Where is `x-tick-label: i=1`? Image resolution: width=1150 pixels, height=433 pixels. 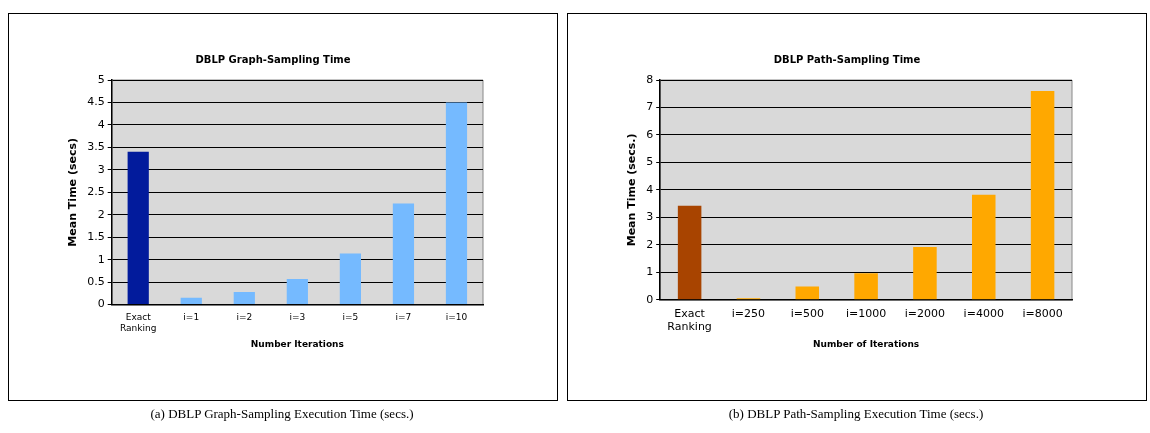
x-tick-label: i=1 is located at coordinates (191, 317).